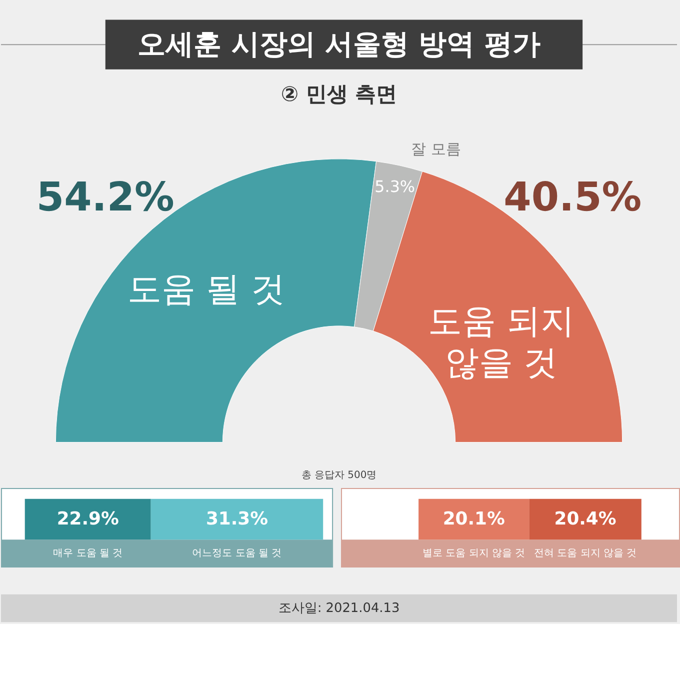 The image size is (680, 679). Describe the element at coordinates (585, 519) in the screenshot. I see `data-label: 20.4%` at that location.